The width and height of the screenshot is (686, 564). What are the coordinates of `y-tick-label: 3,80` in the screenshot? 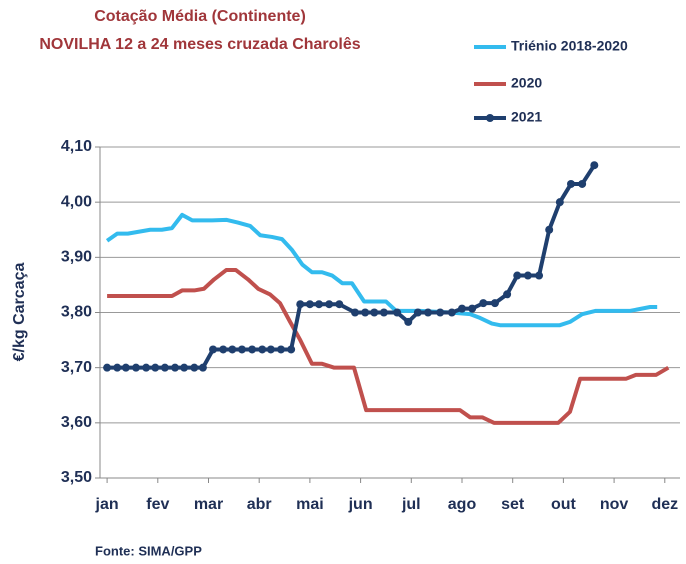 It's located at (76, 312).